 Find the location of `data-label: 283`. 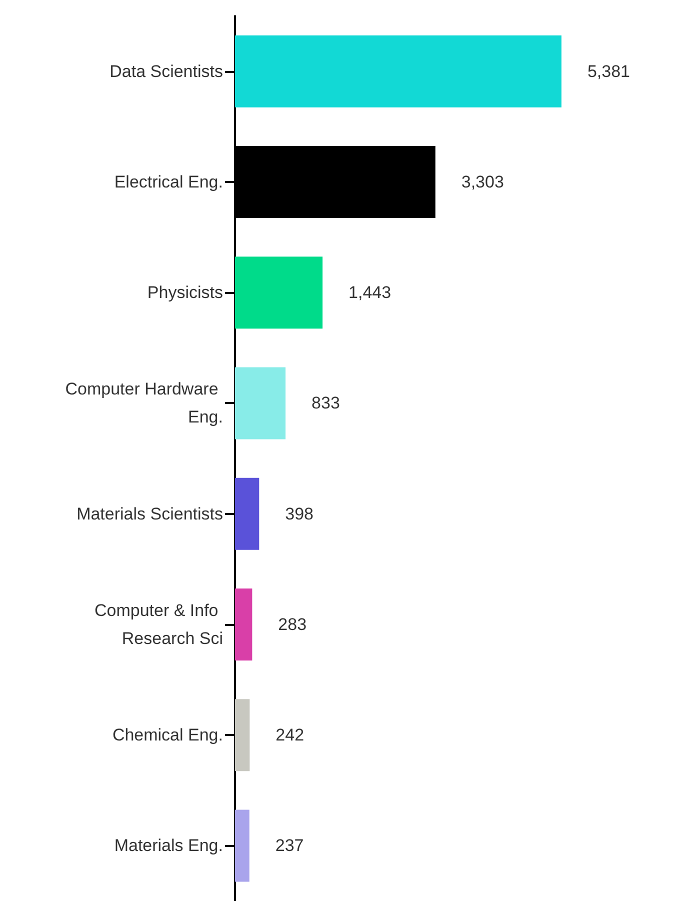

data-label: 283 is located at coordinates (292, 624).